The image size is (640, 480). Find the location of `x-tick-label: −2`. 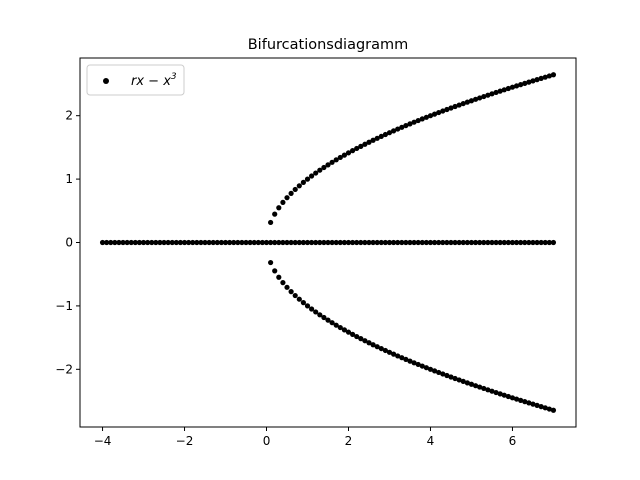

x-tick-label: −2 is located at coordinates (185, 441).